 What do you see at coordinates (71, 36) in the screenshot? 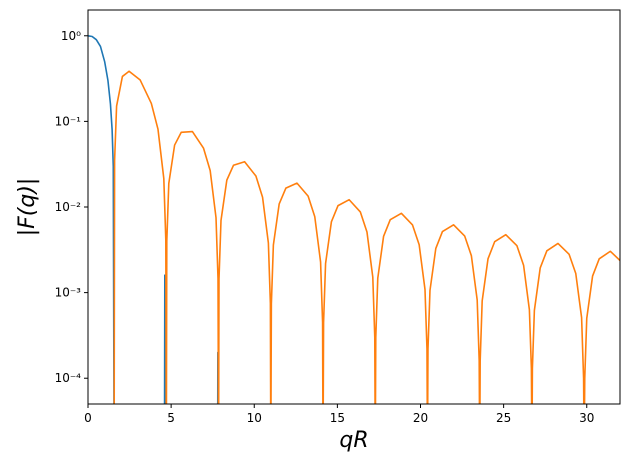
I see `y-tick-label: 10⁰` at bounding box center [71, 36].